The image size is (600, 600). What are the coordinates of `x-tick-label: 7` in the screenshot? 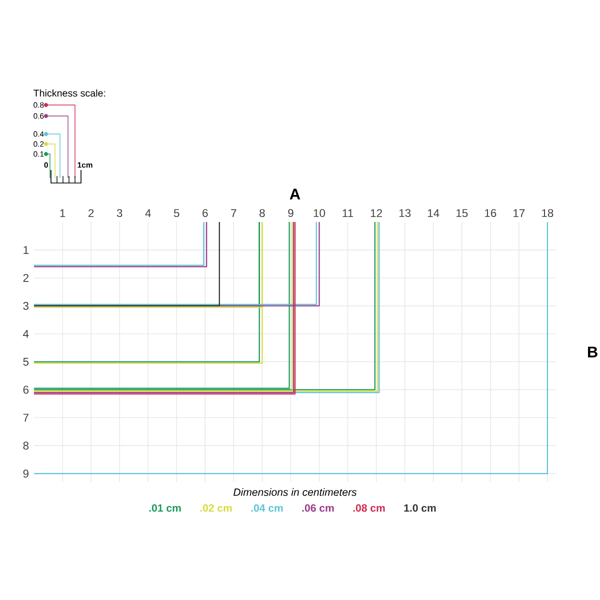 It's located at (233, 213).